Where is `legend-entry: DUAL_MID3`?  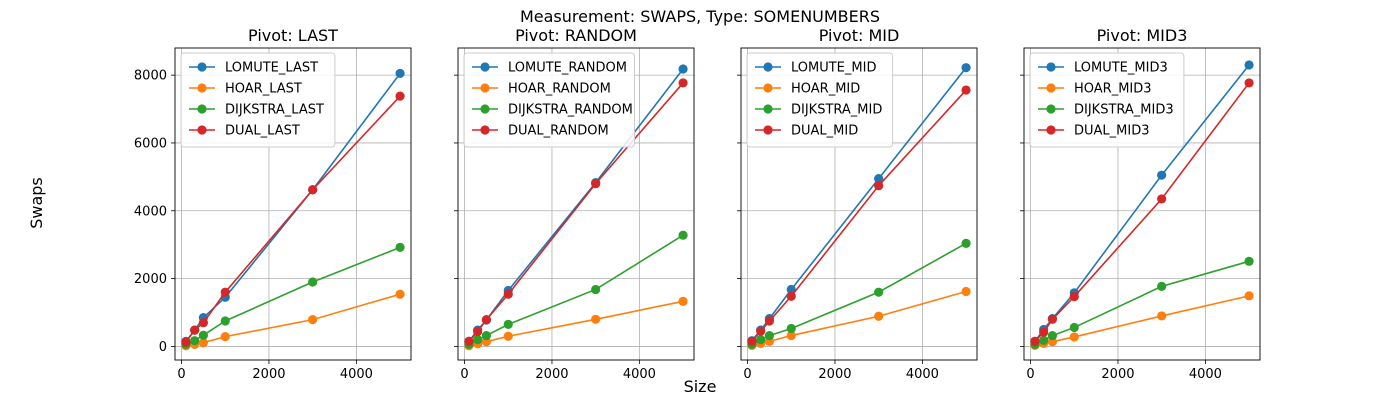
legend-entry: DUAL_MID3 is located at coordinates (1112, 131).